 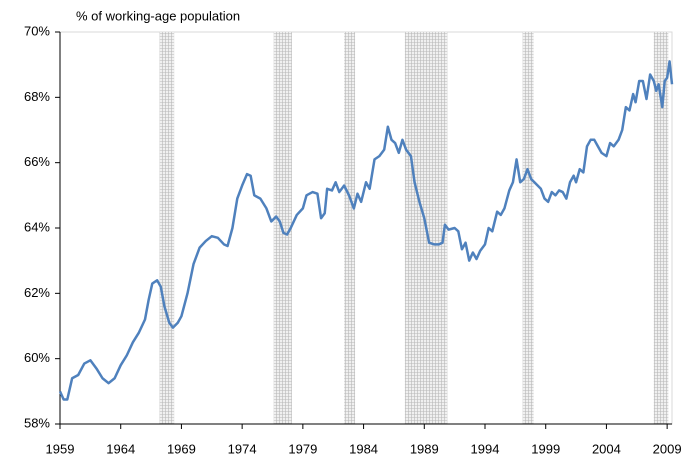 What do you see at coordinates (37, 292) in the screenshot?
I see `y-tick-label: 62%` at bounding box center [37, 292].